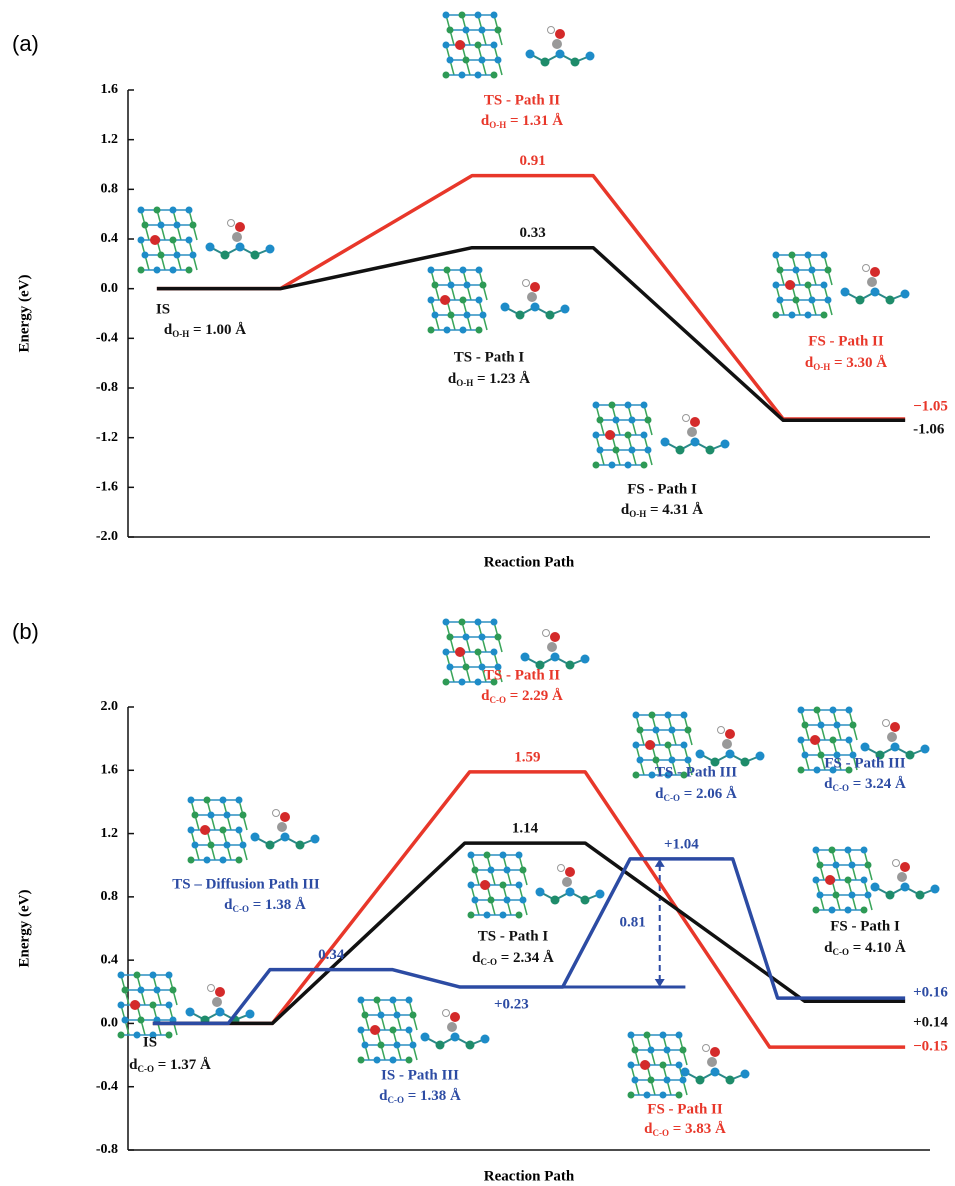 The width and height of the screenshot is (955, 1186). Describe the element at coordinates (846, 363) in the screenshot. I see `distance-label: dO-H = 3.30 Å` at that location.